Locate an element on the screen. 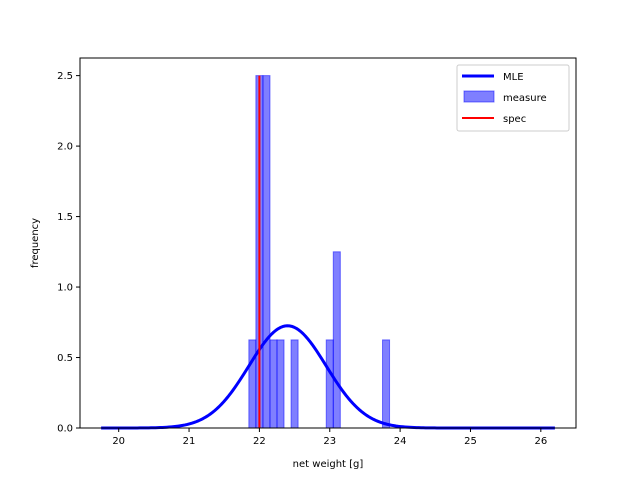 Image resolution: width=640 pixels, height=480 pixels. y-tick-label-1: 0.5 is located at coordinates (65, 358).